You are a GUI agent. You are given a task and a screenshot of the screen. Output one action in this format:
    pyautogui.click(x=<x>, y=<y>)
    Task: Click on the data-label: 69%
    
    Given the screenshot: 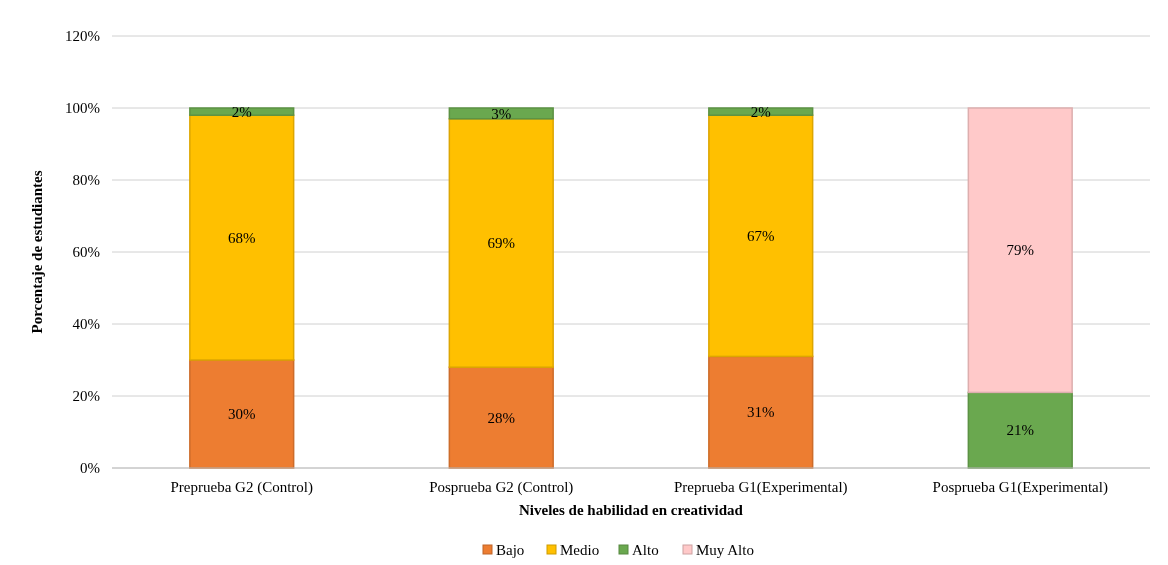 What is the action you would take?
    pyautogui.click(x=501, y=243)
    